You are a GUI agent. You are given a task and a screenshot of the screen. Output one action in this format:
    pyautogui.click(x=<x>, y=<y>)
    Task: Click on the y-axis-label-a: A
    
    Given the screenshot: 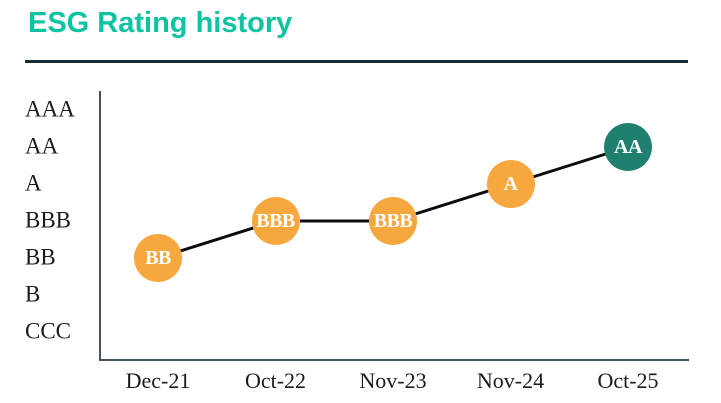 What is the action you would take?
    pyautogui.click(x=33, y=183)
    